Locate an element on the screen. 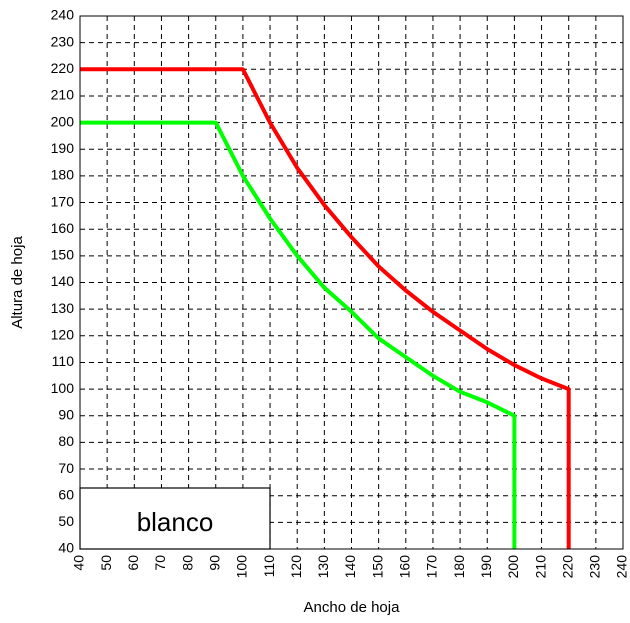 The height and width of the screenshot is (623, 630). y-tick-label: 170 is located at coordinates (63, 201).